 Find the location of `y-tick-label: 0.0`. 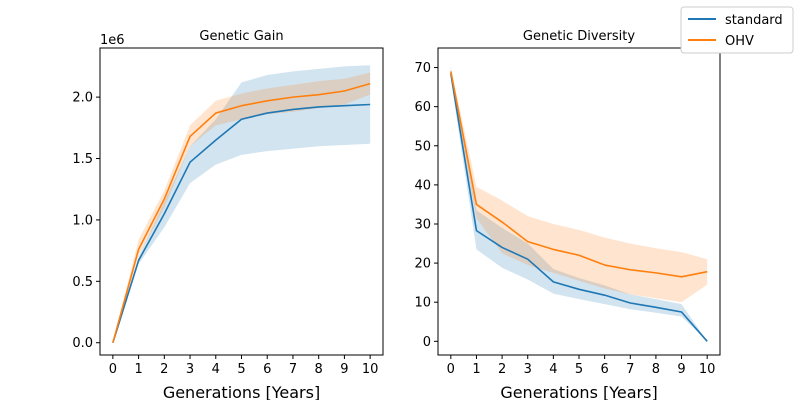

y-tick-label: 0.0 is located at coordinates (82, 343).